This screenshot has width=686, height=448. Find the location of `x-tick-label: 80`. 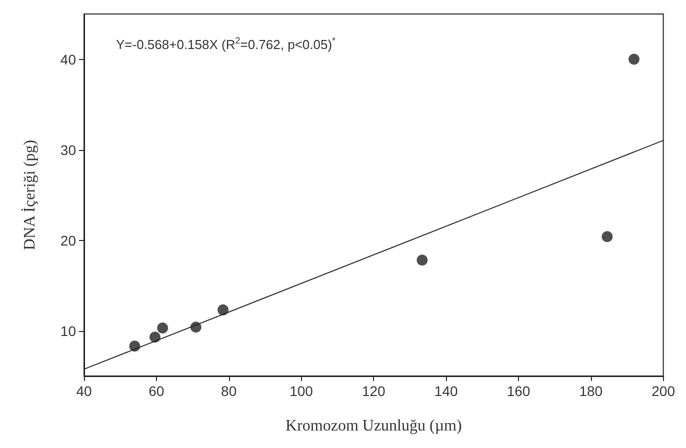

x-tick-label: 80 is located at coordinates (229, 391).